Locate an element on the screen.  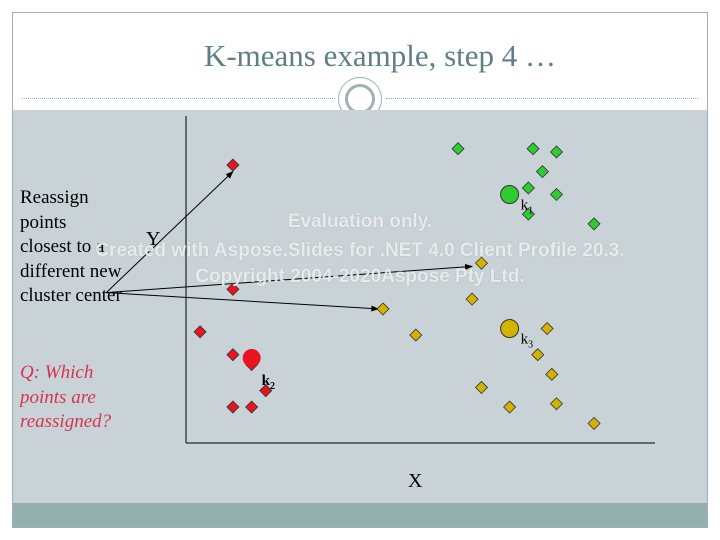
center-k2 is located at coordinates (251, 357).